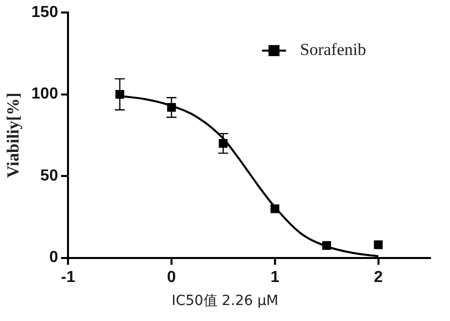 This screenshot has width=450, height=321. Describe the element at coordinates (13, 135) in the screenshot. I see `y-axis-title: Viabiliy[%]` at that location.